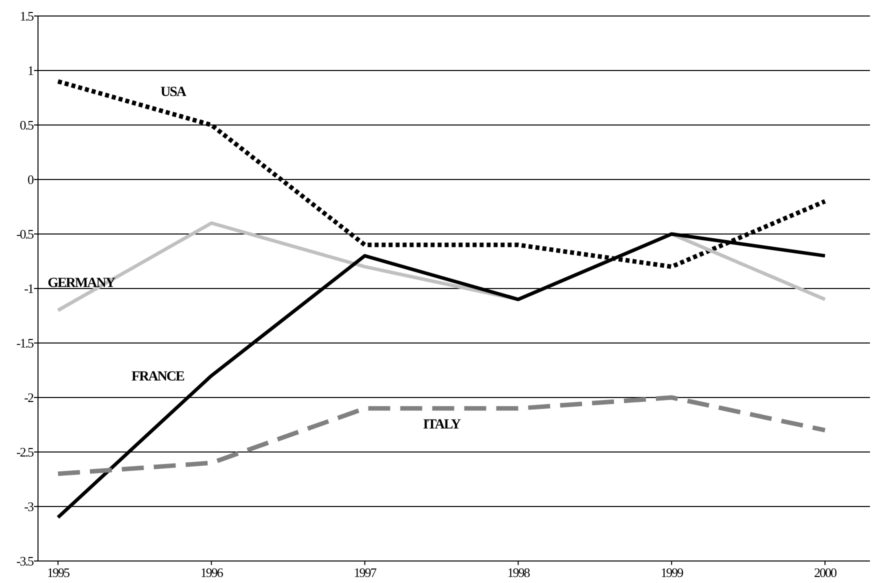 The image size is (882, 583). I want to click on y-tick-label: -3.5, so click(25, 561).